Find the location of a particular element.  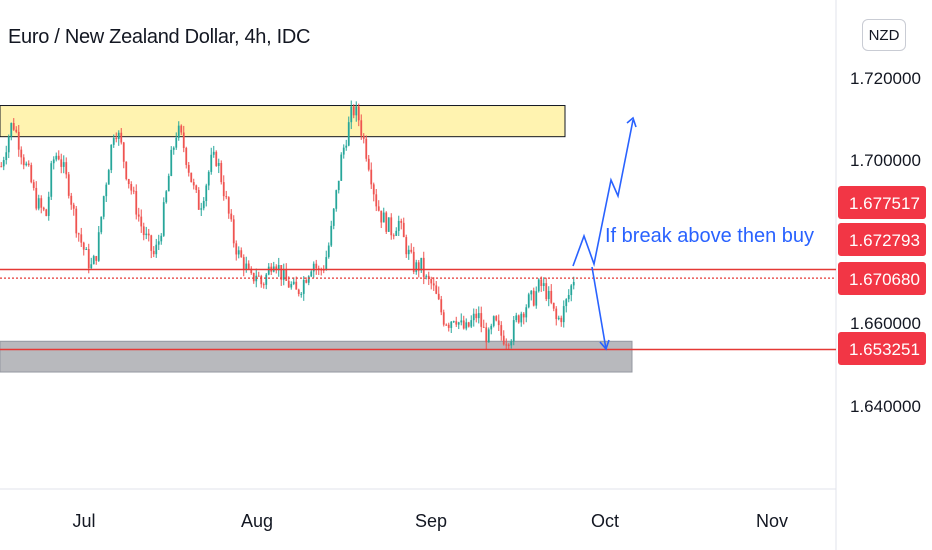

bearish-projection-line is located at coordinates (599, 308).